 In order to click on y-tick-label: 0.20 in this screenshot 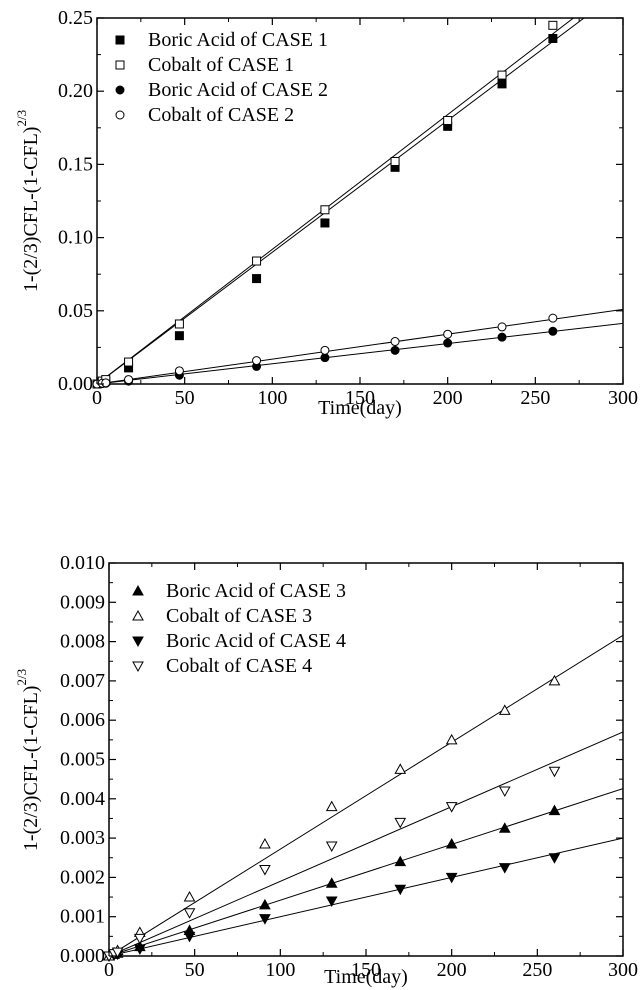, I will do `click(75, 91)`.